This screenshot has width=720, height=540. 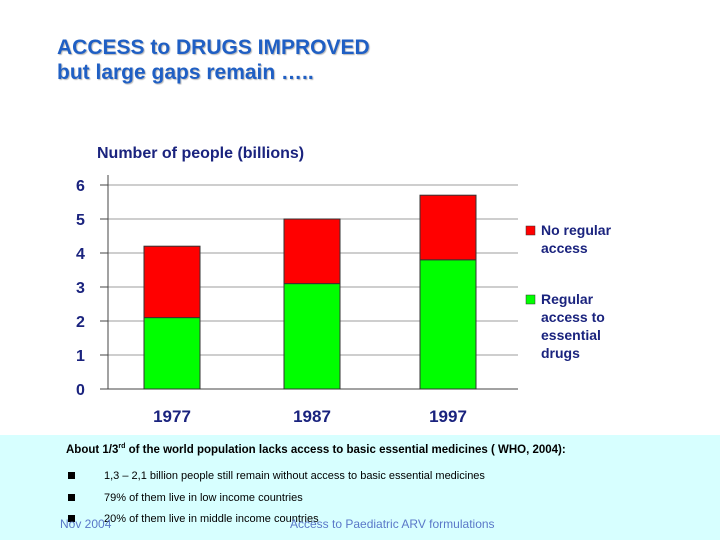 What do you see at coordinates (571, 335) in the screenshot?
I see `legend-label: essential` at bounding box center [571, 335].